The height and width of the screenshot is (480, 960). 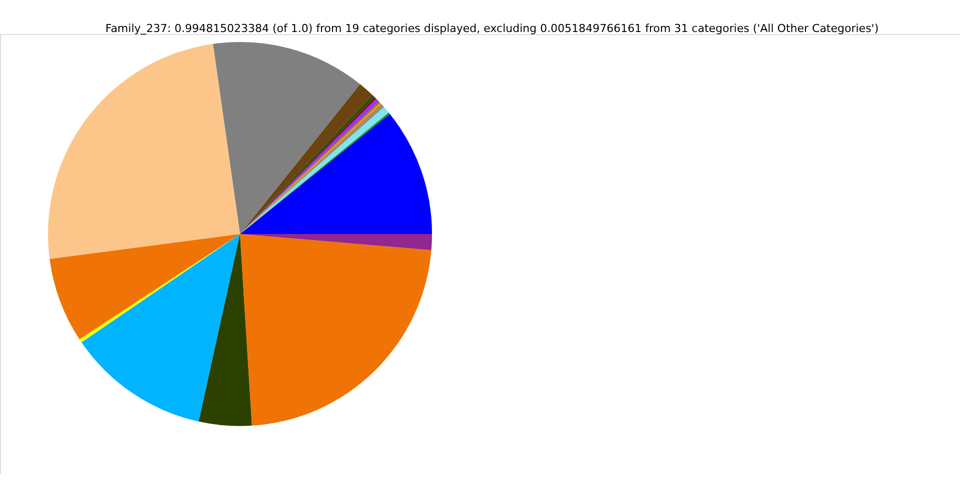 I want to click on text: Family_237: 0.994815023384 (of 1.0) from 19 categories displayed, excluding 0.0051849766161 from 31 categories ('All Other Categories'), so click(x=492, y=28).